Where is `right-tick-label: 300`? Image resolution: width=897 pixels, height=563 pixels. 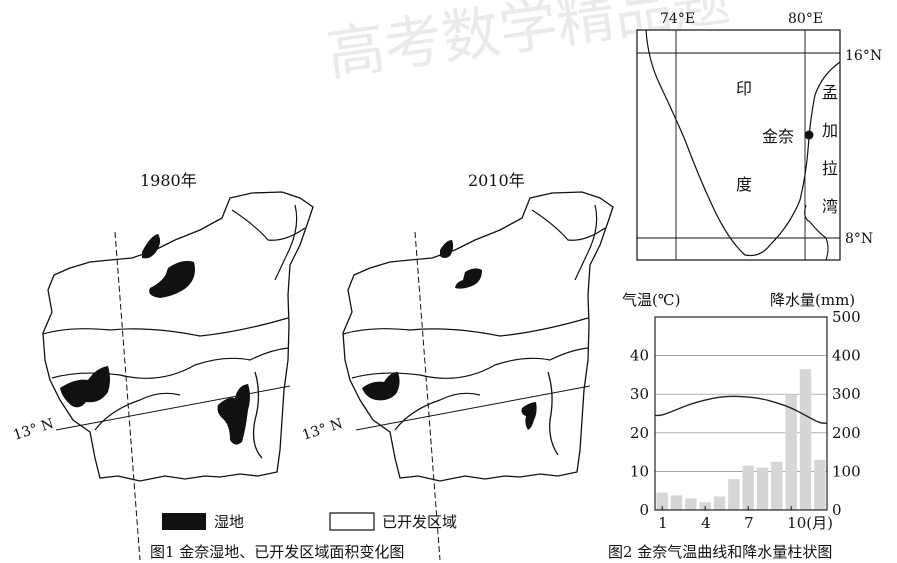
right-tick-label: 300 is located at coordinates (846, 394).